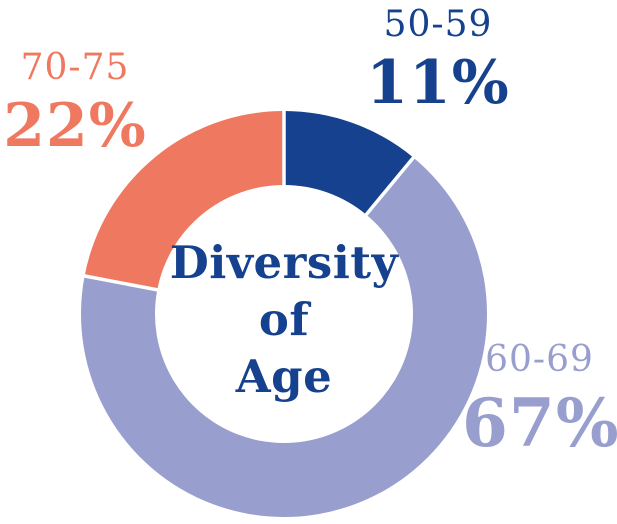  Describe the element at coordinates (539, 359) in the screenshot. I see `range-label-60-69: 60-69` at that location.